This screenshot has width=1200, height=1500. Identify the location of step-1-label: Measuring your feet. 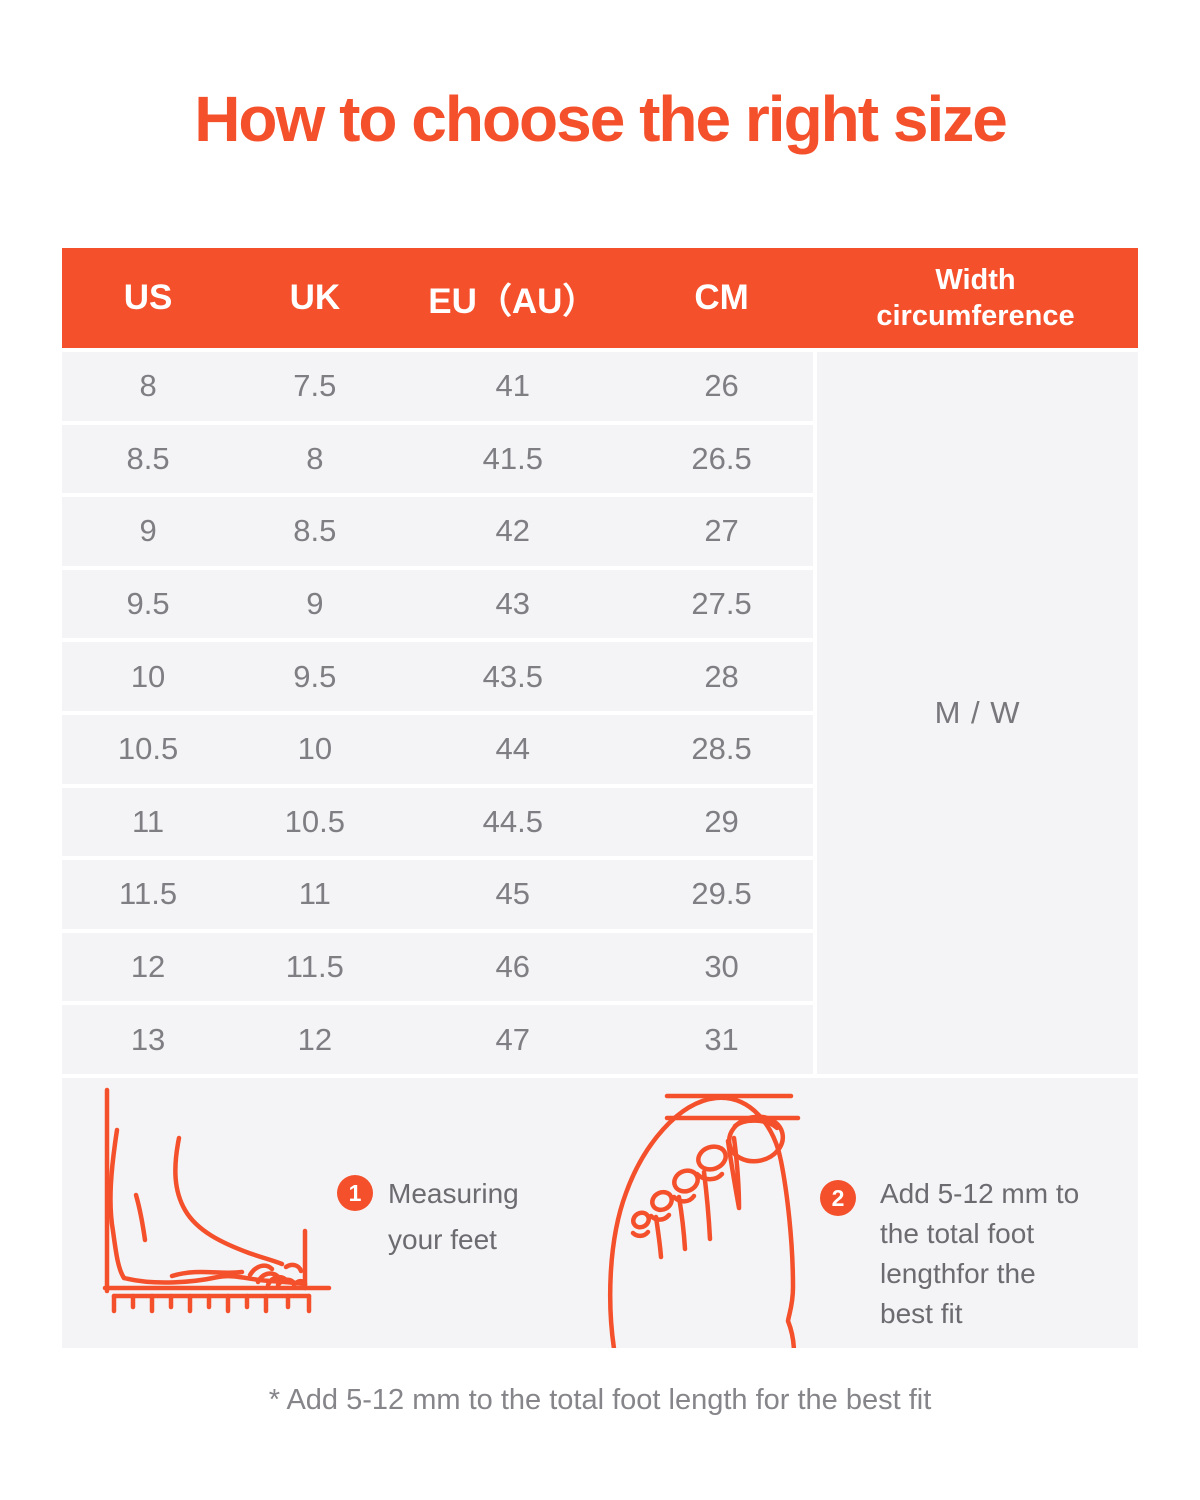
(453, 1216).